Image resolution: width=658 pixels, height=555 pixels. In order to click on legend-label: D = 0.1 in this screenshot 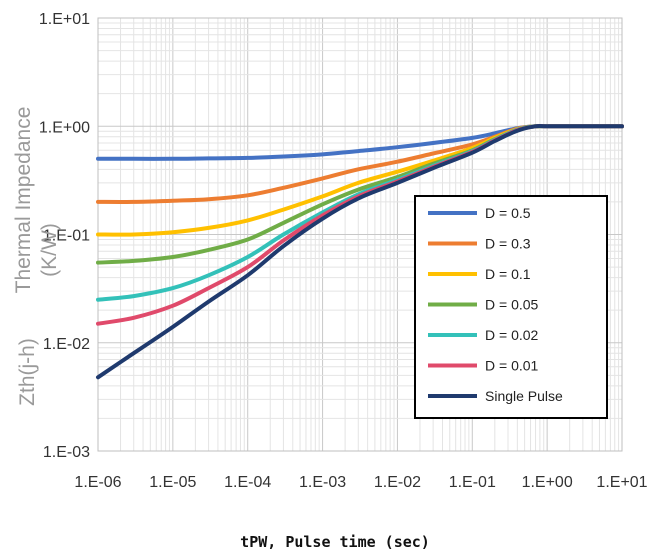, I will do `click(508, 274)`.